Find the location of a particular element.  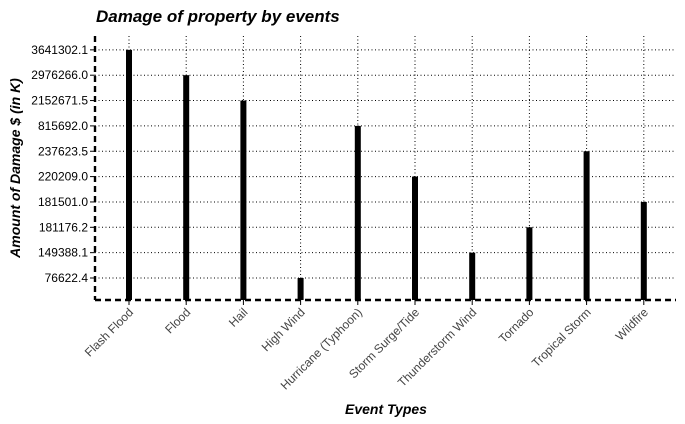

x-tick-label: Hail is located at coordinates (238, 317).